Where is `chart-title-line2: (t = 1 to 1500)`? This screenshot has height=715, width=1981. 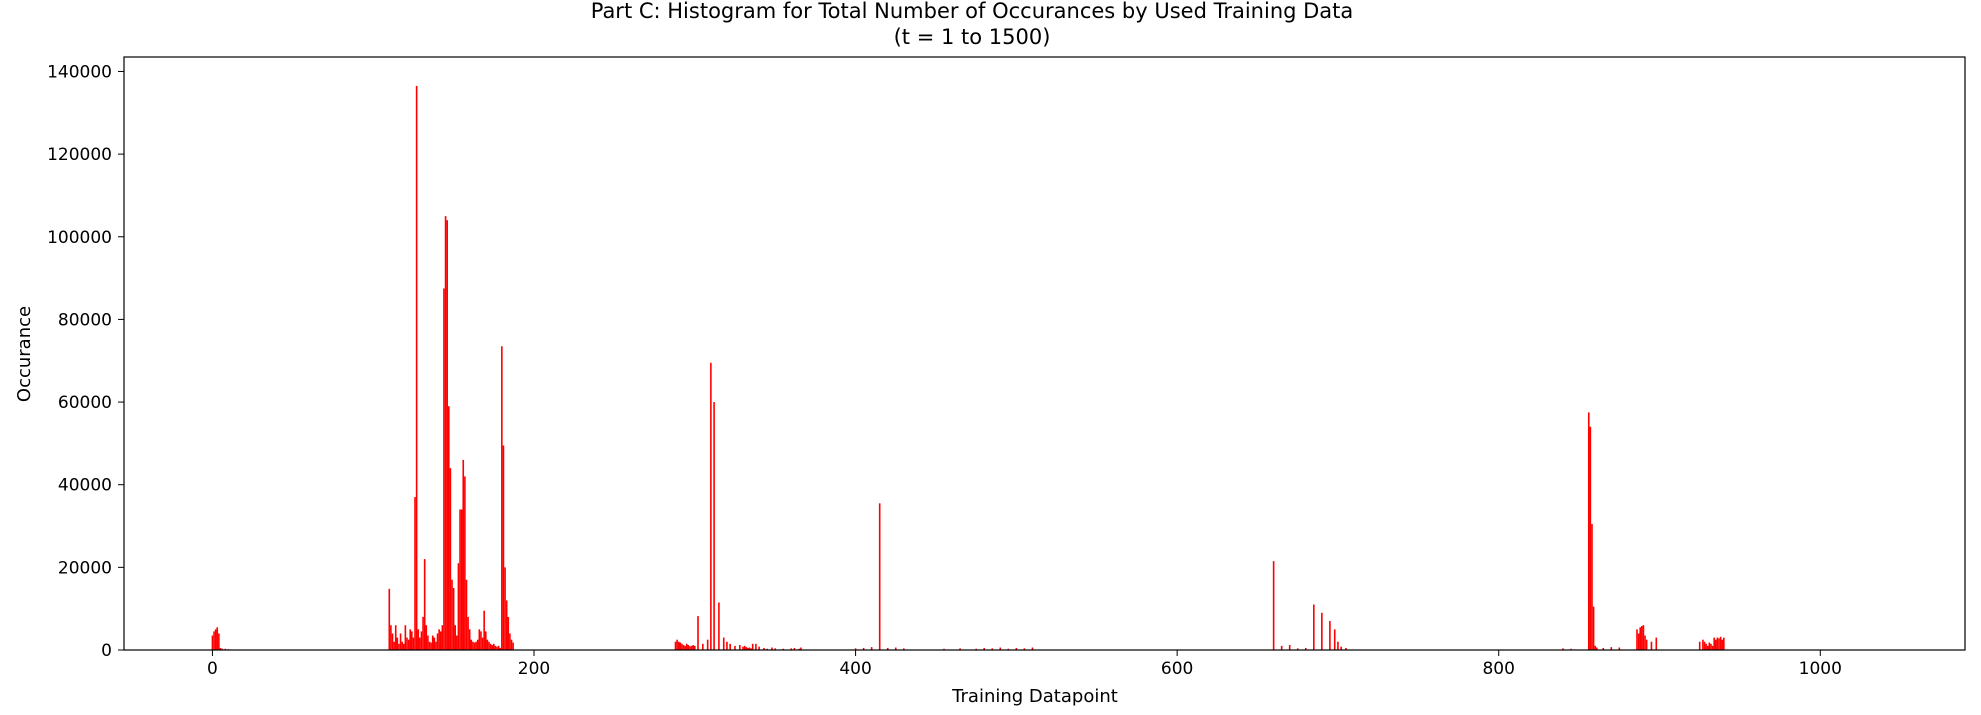 chart-title-line2: (t = 1 to 1500) is located at coordinates (972, 37).